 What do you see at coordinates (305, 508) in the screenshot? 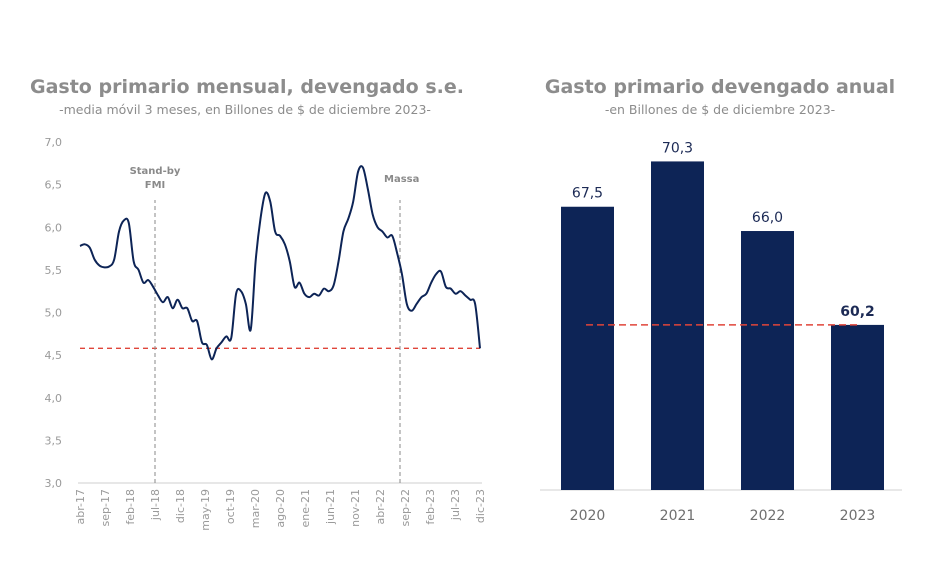
I see `x-tick-label: ene-21` at bounding box center [305, 508].